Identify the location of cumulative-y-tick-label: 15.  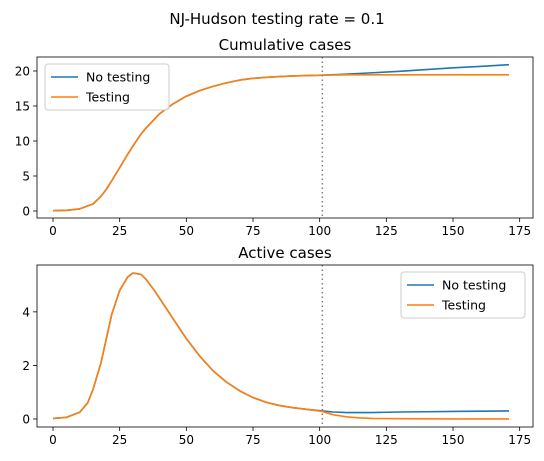
(22, 107).